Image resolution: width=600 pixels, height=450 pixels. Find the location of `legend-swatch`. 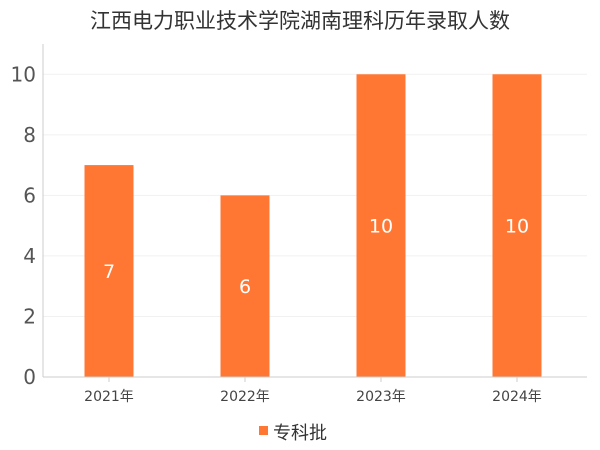

legend-swatch is located at coordinates (263, 430).